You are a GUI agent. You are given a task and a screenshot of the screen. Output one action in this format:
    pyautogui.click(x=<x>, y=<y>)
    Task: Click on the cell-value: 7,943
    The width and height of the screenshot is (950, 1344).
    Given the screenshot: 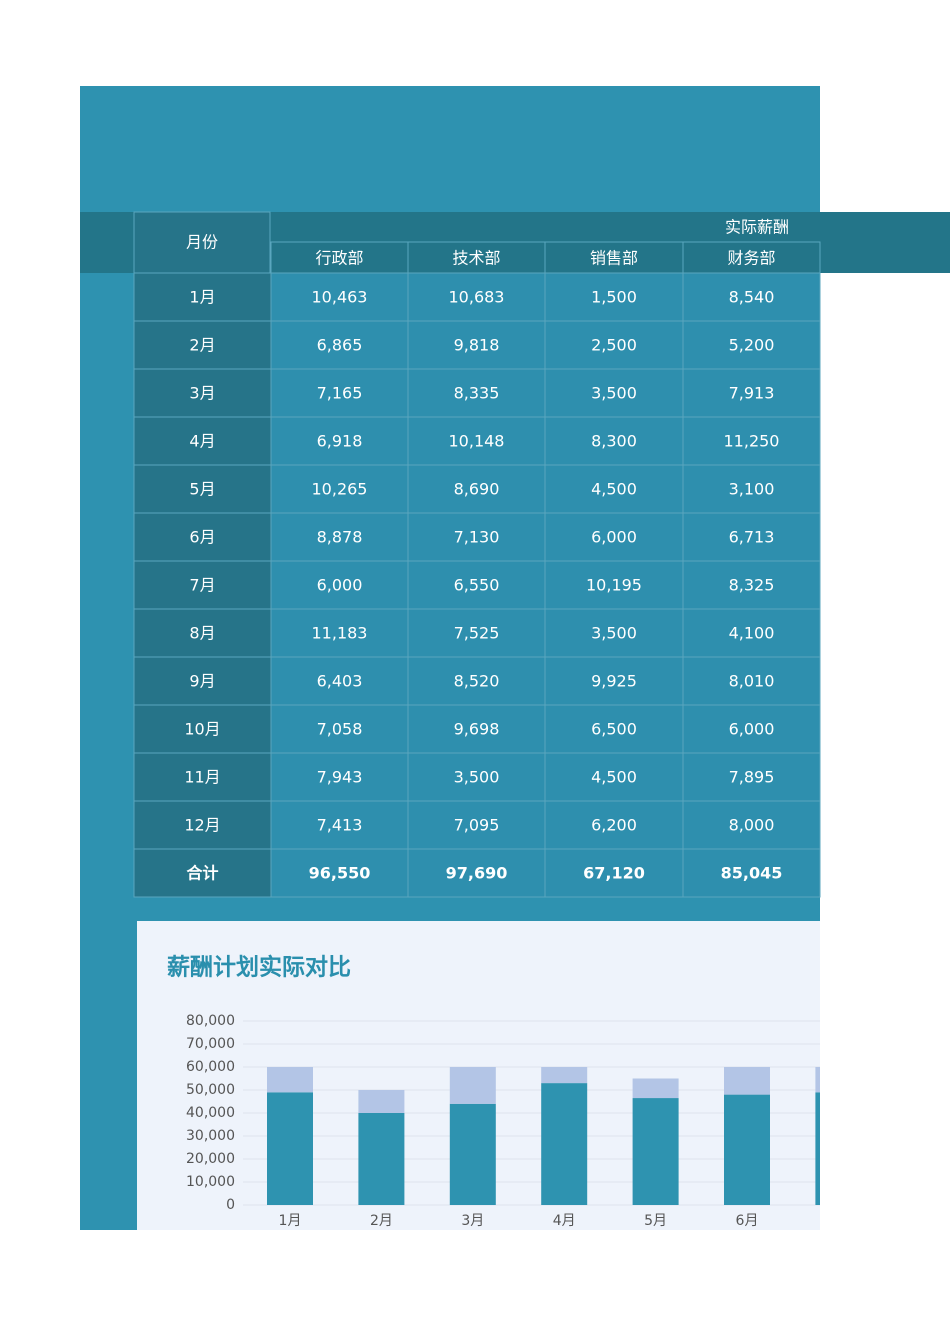 What is the action you would take?
    pyautogui.click(x=340, y=777)
    